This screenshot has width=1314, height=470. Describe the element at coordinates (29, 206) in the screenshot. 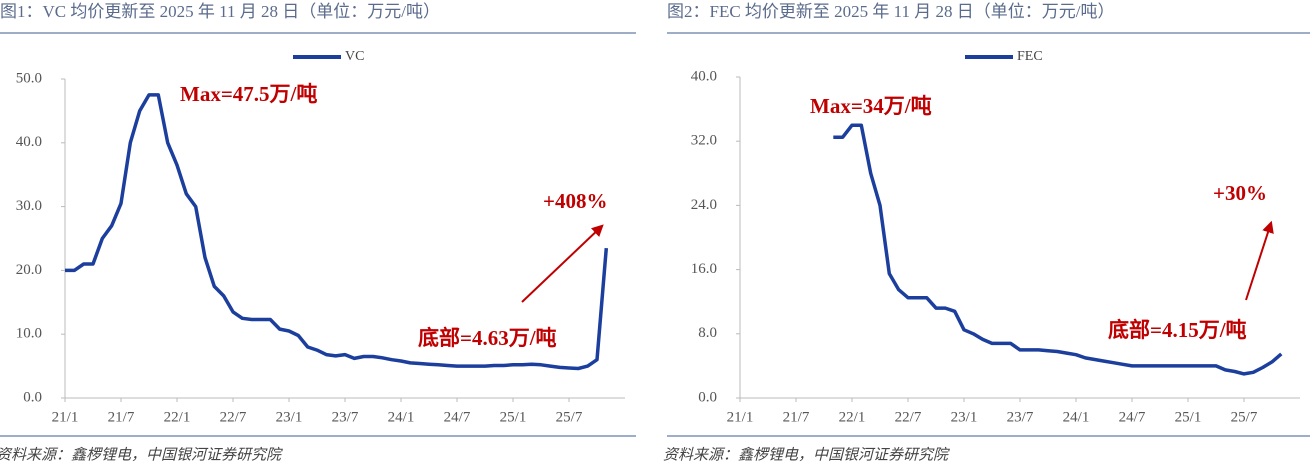

I see `y-tick-label: 30.0` at that location.